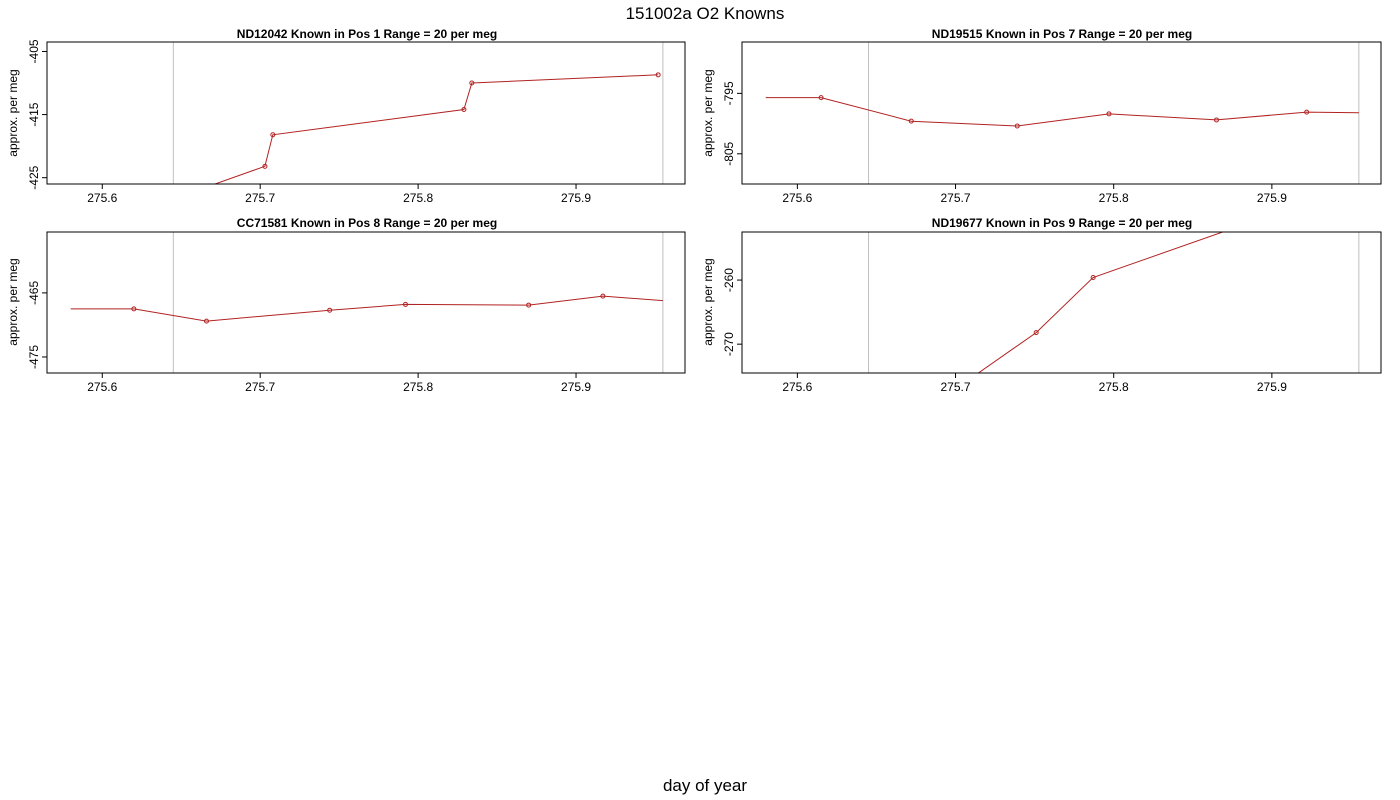 The height and width of the screenshot is (800, 1400). What do you see at coordinates (729, 344) in the screenshot?
I see `y-tick-label: -270` at bounding box center [729, 344].